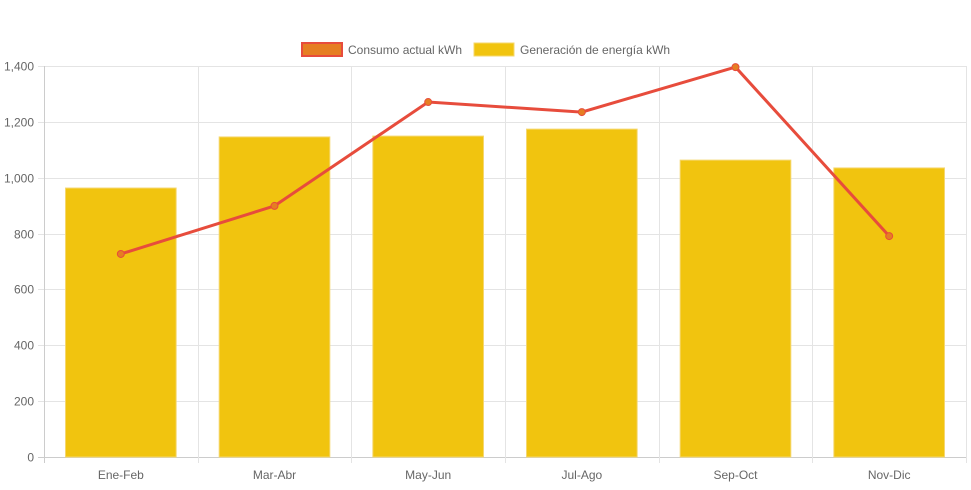 This screenshot has width=971, height=490. What do you see at coordinates (322, 49) in the screenshot?
I see `legend-swatch-consumo` at bounding box center [322, 49].